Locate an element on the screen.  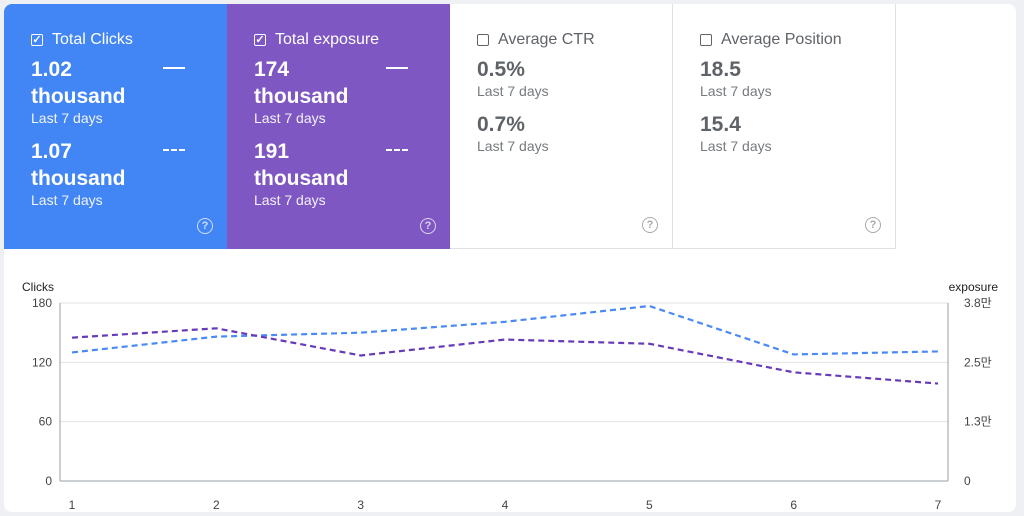
y-tick-label-right: 1.3만 is located at coordinates (978, 422).